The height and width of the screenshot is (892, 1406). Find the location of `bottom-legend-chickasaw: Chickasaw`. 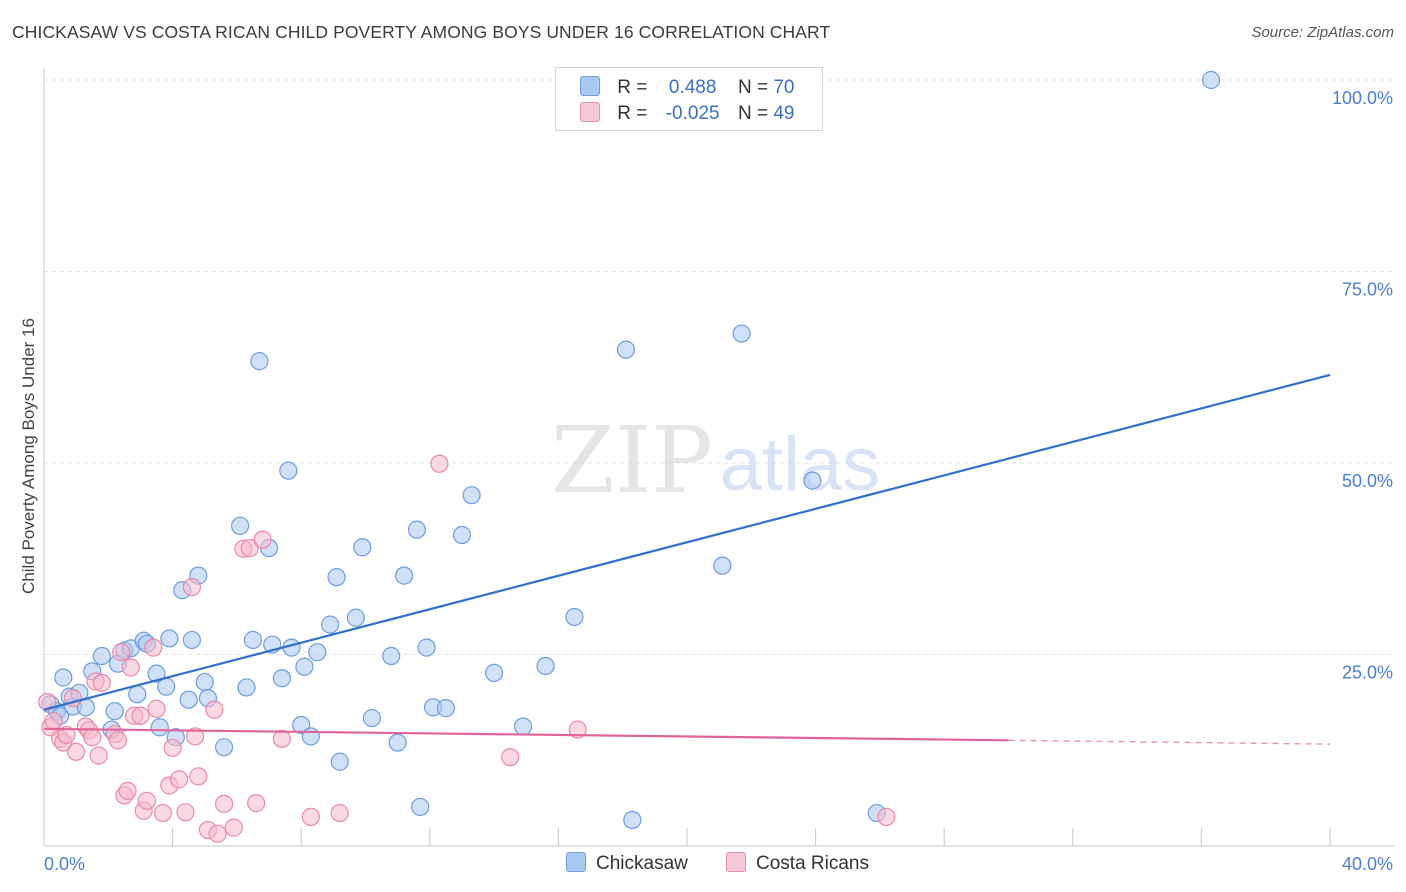

bottom-legend-chickasaw: Chickasaw is located at coordinates (627, 863).